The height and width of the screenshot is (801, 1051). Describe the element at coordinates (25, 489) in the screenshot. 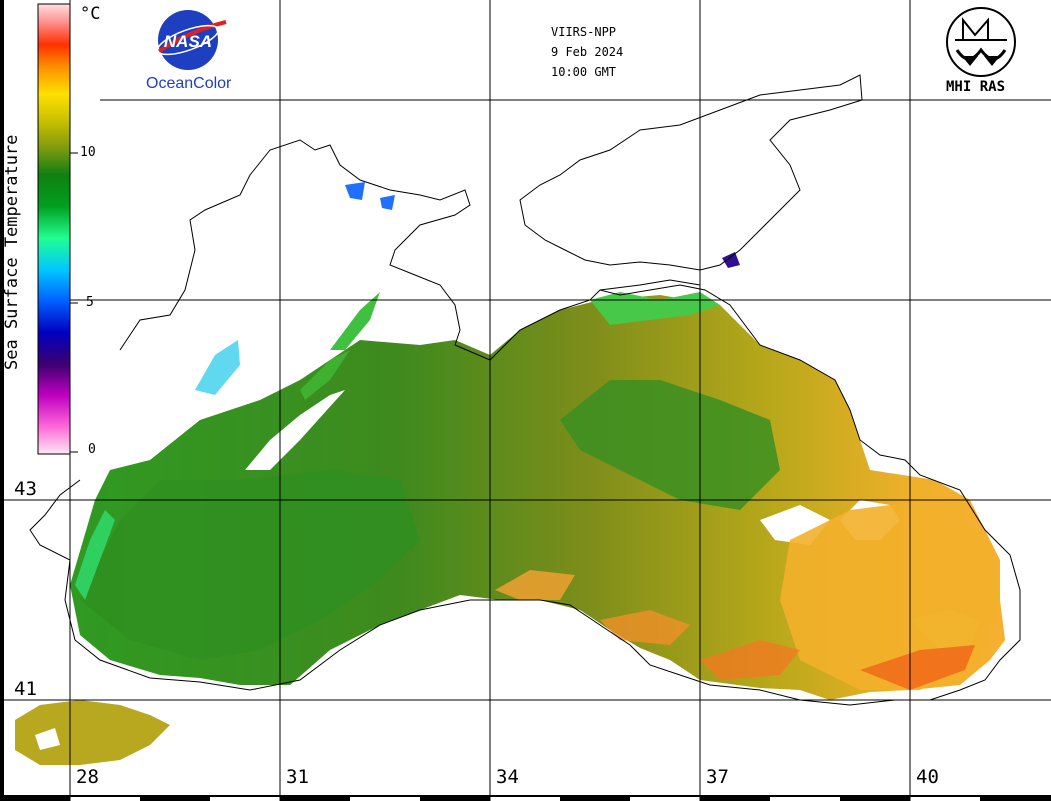

I see `lat-label-43: 43` at that location.